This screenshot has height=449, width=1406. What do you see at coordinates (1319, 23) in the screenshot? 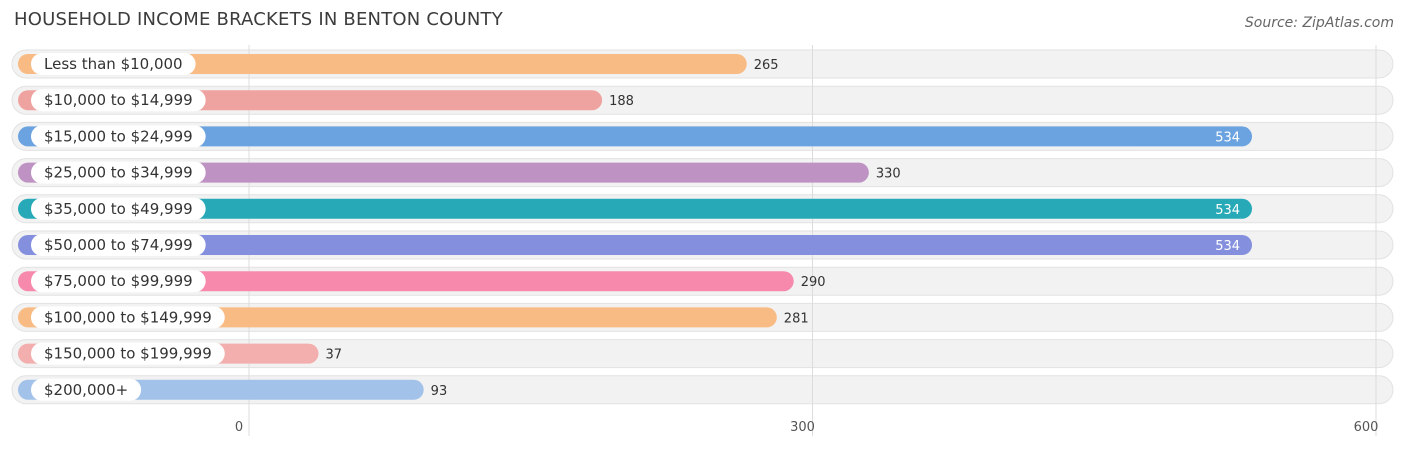
I see `source-note: Source: ZipAtlas.com` at bounding box center [1319, 23].